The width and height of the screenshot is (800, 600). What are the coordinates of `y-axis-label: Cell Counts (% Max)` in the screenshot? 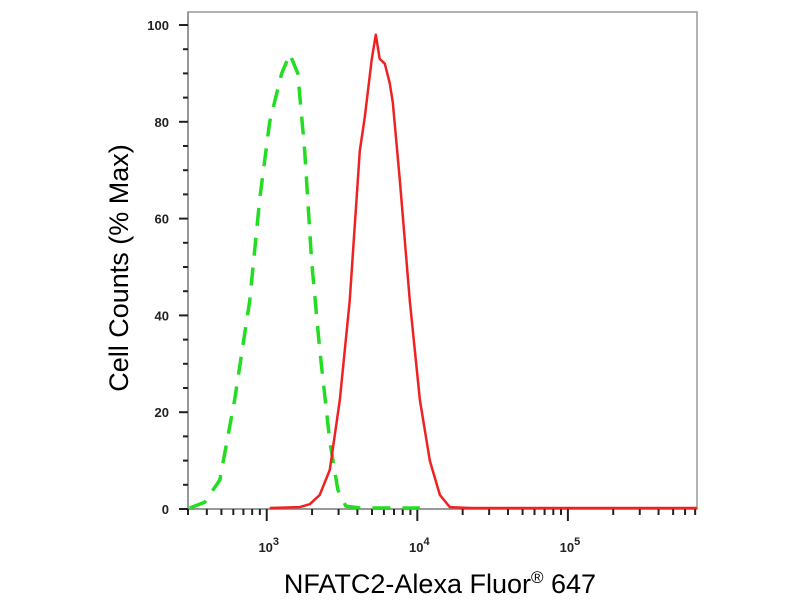 It's located at (119, 268).